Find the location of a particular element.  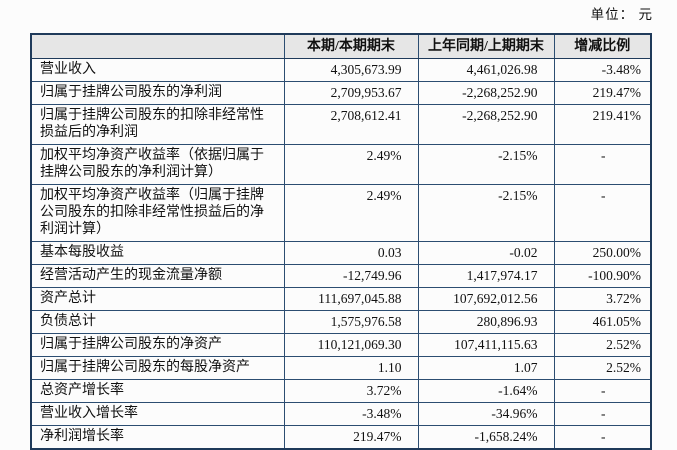

row-label-cell: 净利润增长率 is located at coordinates (157, 437).